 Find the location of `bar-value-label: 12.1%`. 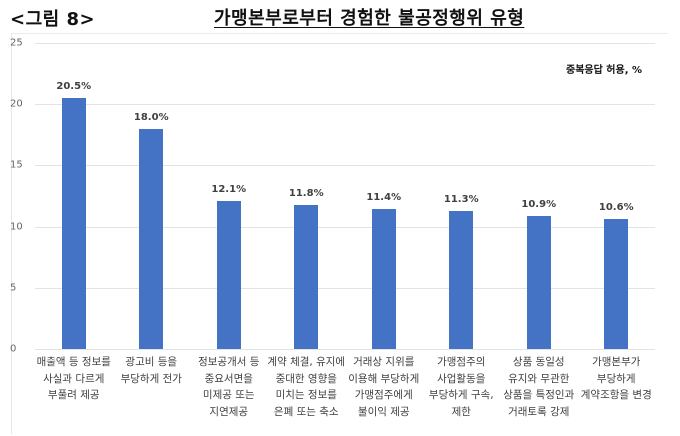

bar-value-label: 12.1% is located at coordinates (229, 189).